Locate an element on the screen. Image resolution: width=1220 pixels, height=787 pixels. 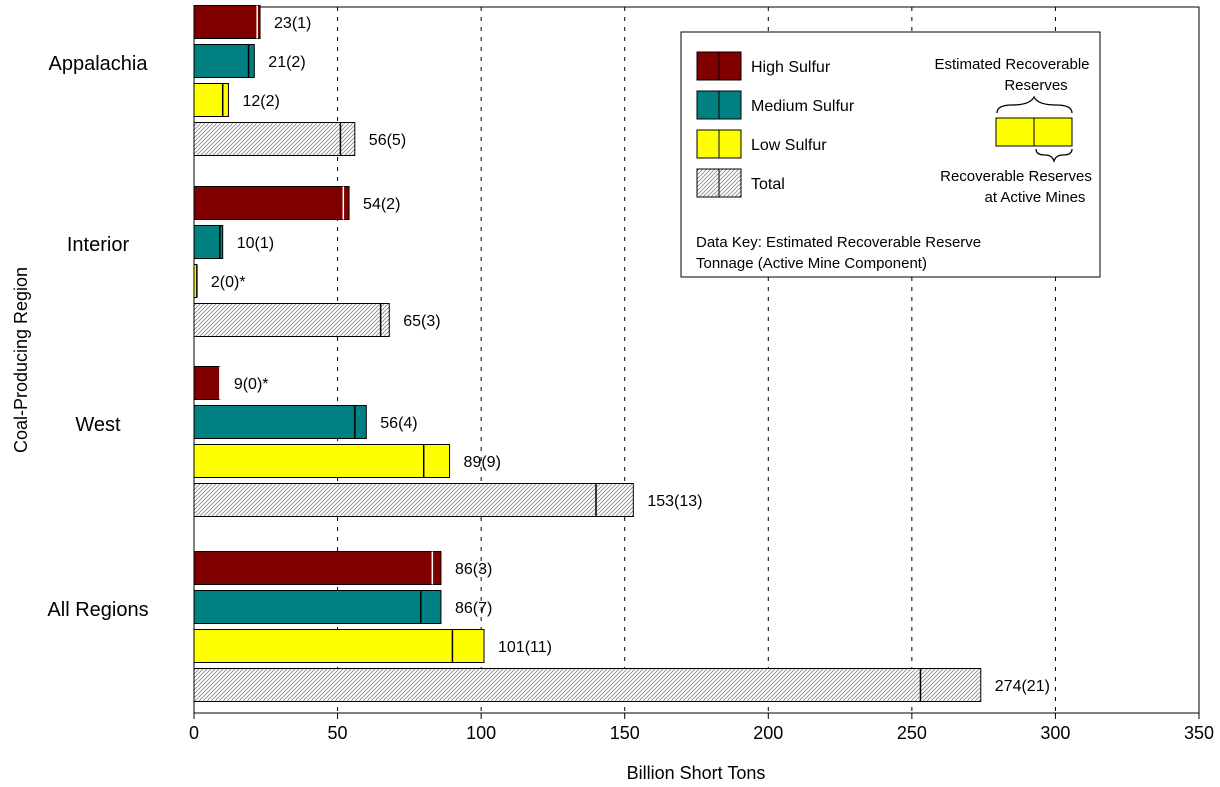
data-key-line-1: Data Key: Estimated Recoverable Reserve is located at coordinates (838, 242).